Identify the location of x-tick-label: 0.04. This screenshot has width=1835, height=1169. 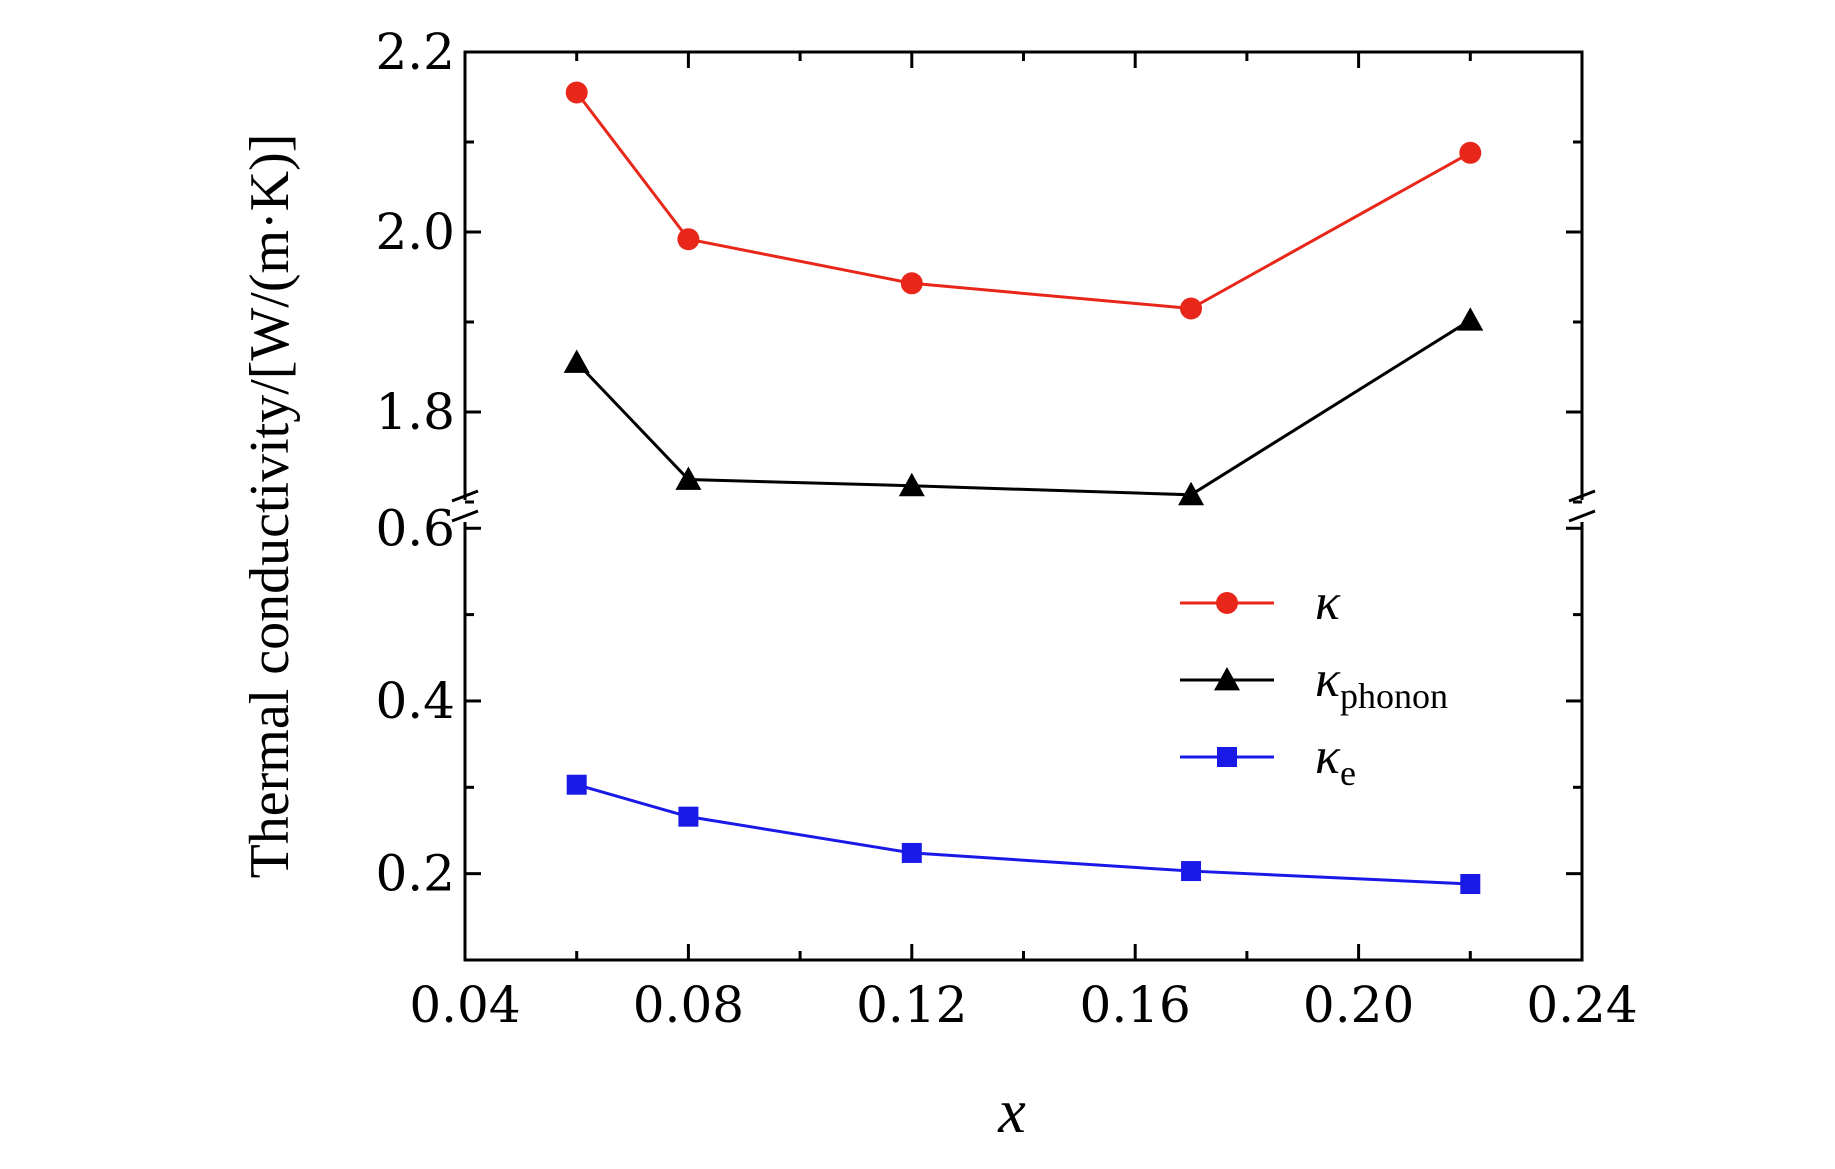
(464, 1005).